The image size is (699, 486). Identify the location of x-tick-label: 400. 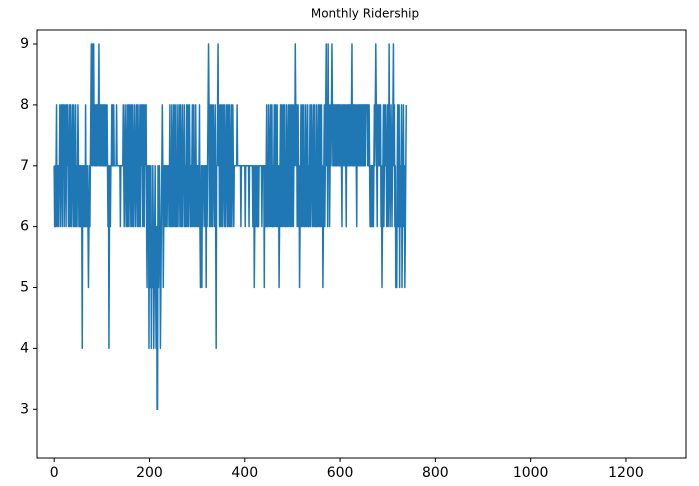
(244, 473).